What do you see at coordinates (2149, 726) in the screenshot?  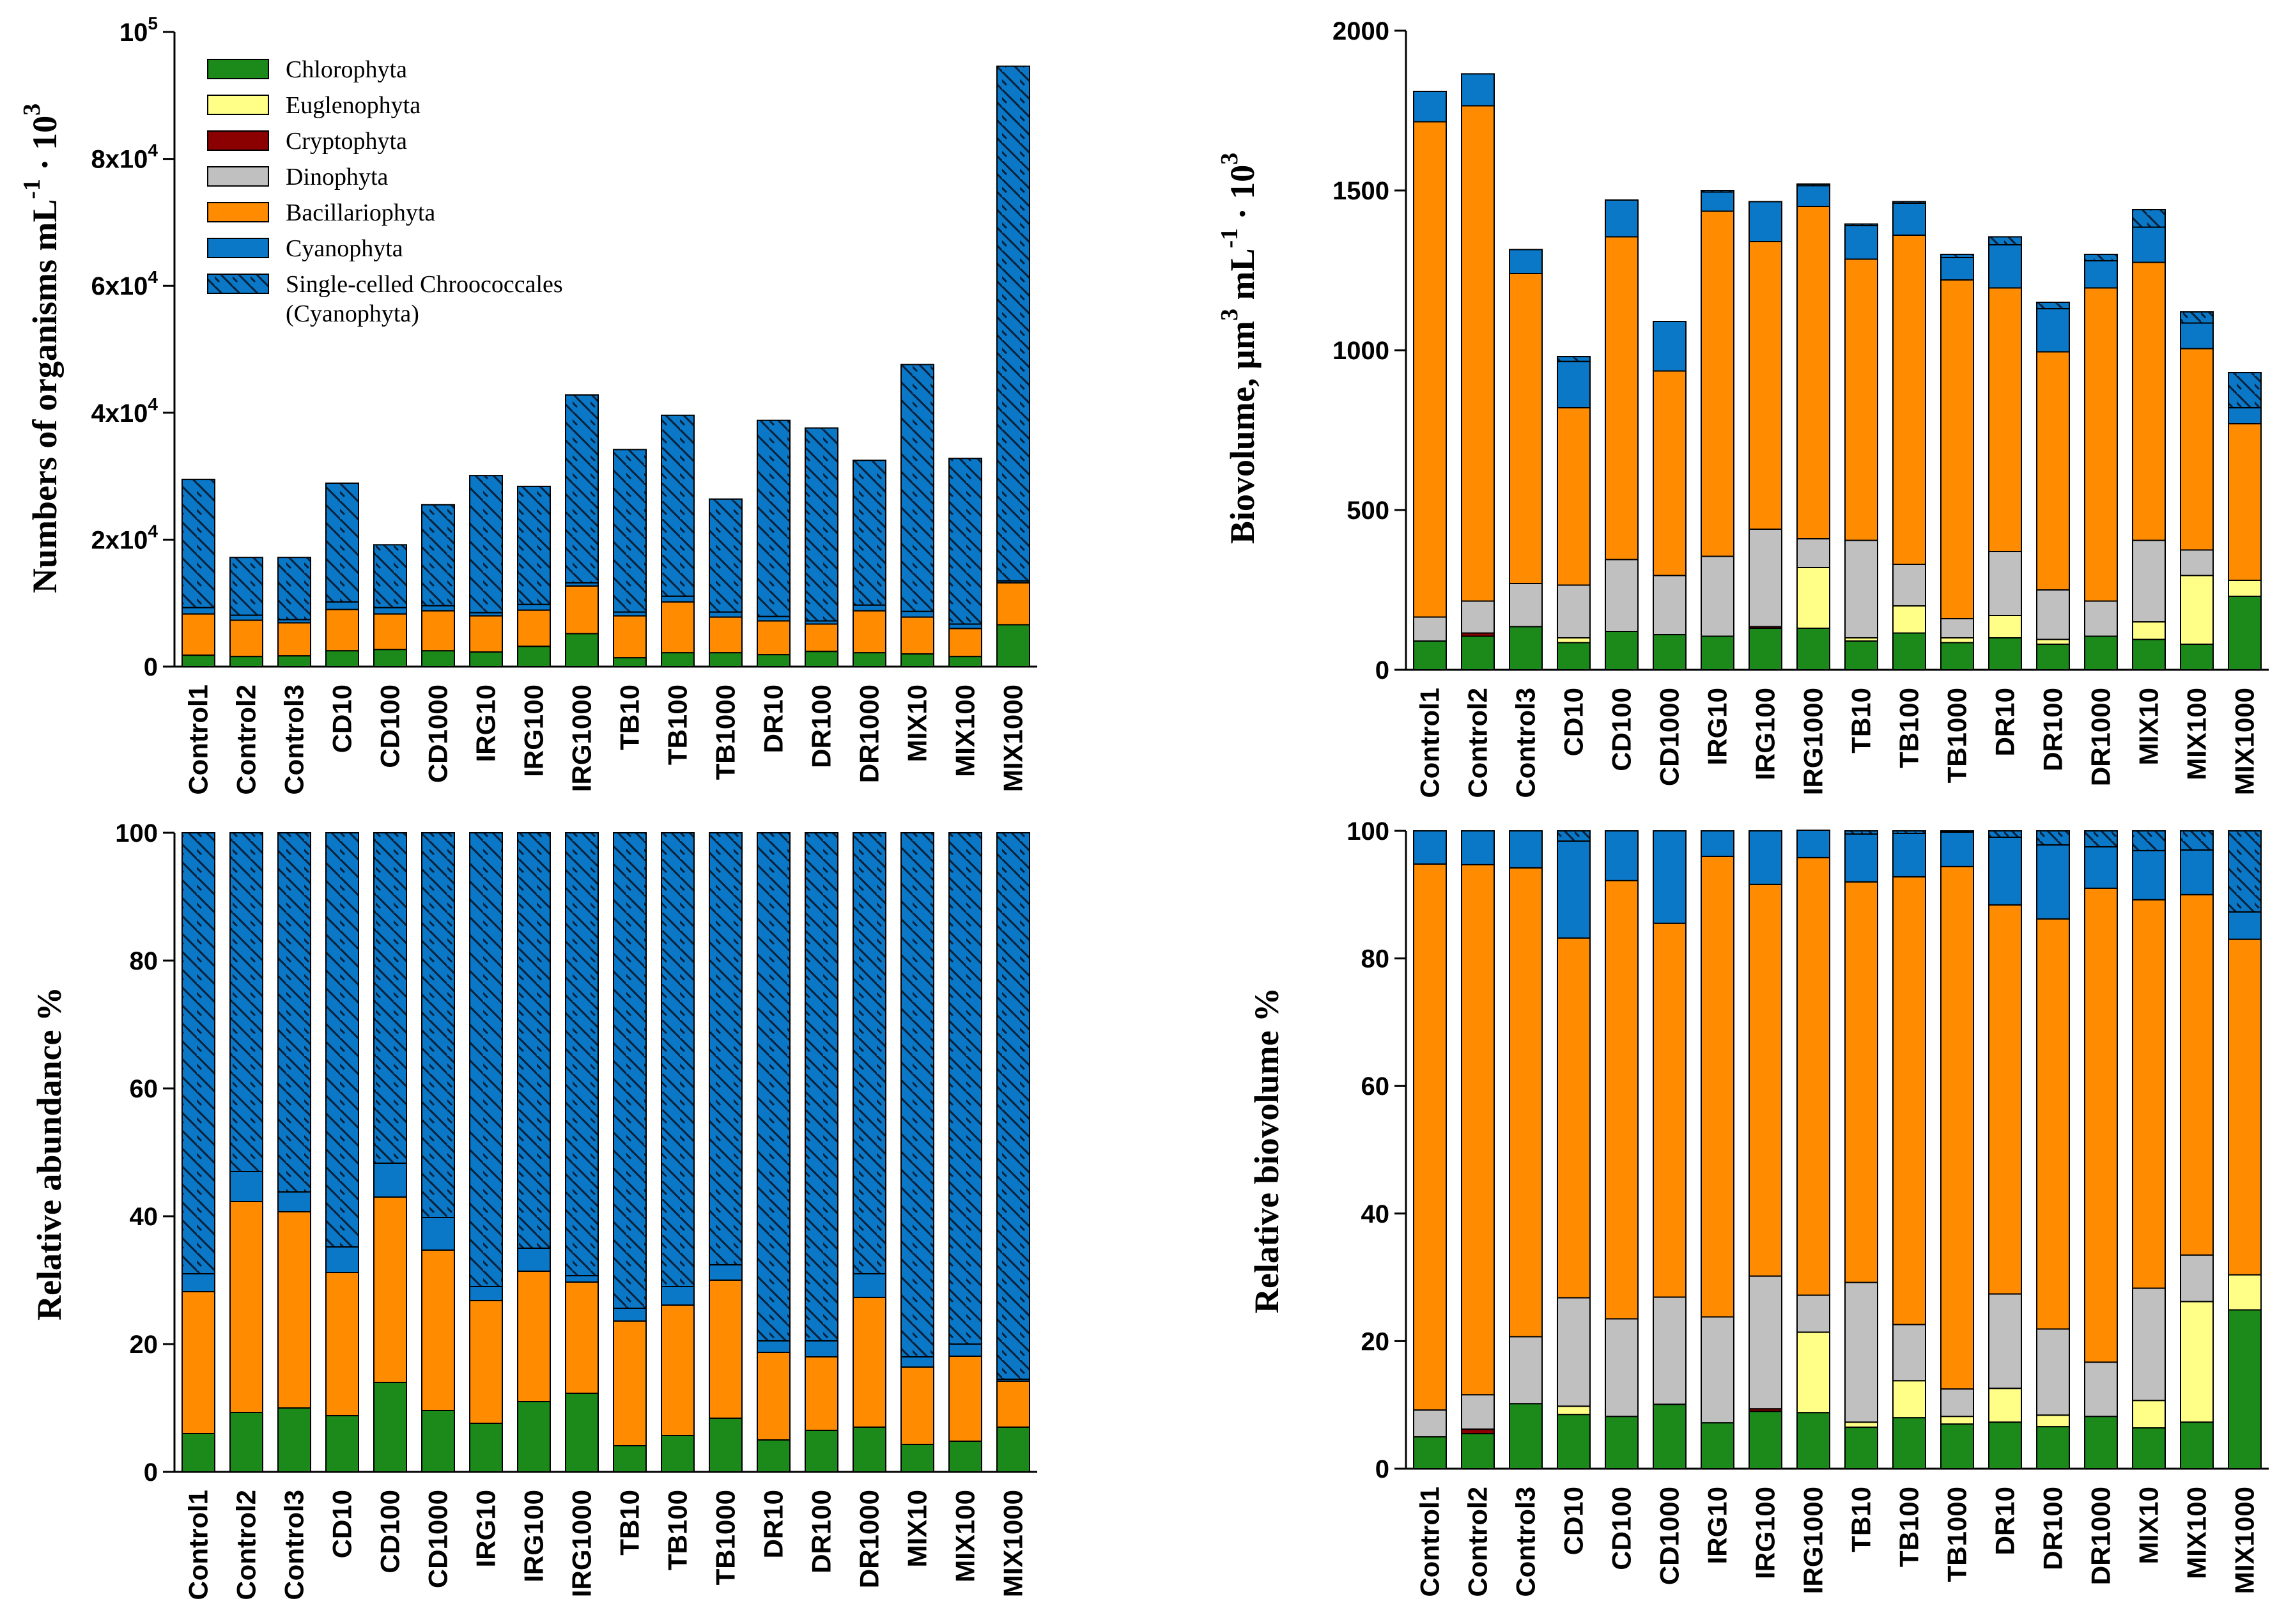 I see `x-tick-label: MIX10` at bounding box center [2149, 726].